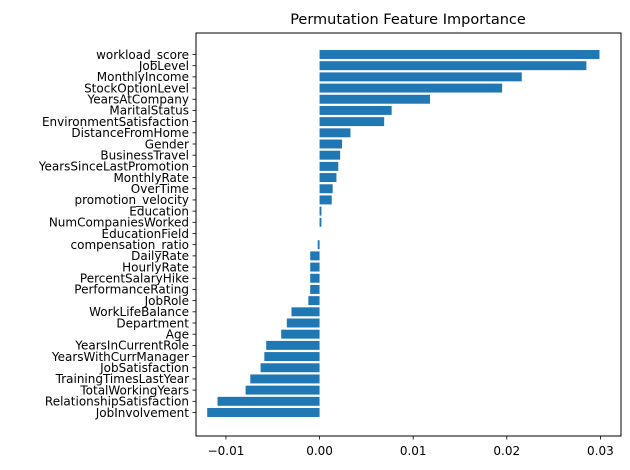  I want to click on bar-compensation_ratio, so click(318, 245).